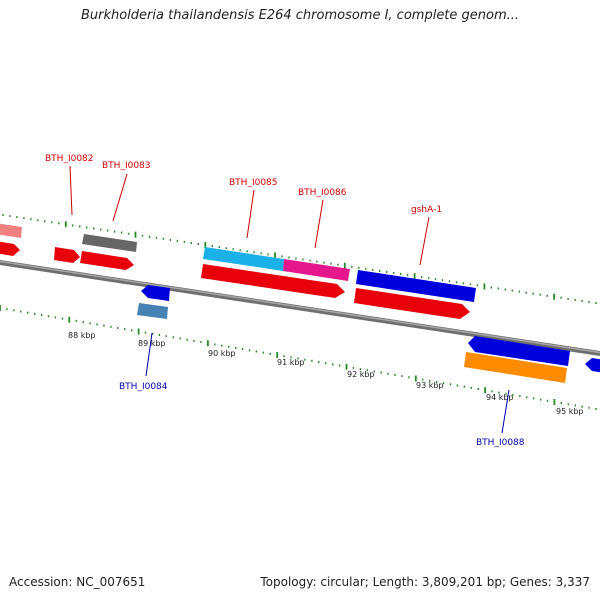 The image size is (600, 600). I want to click on gene-label-bth-i0083: BTH_I0083, so click(126, 166).